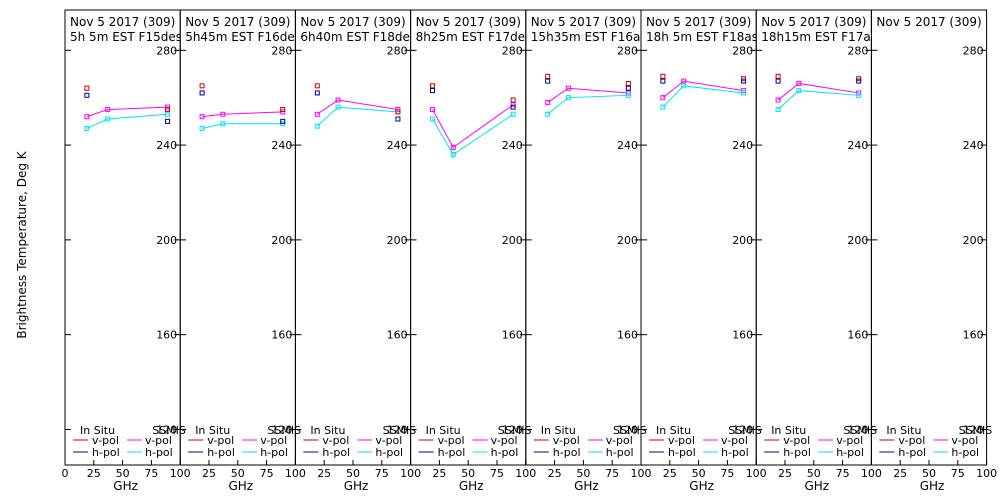  I want to click on panel-time: 6h40m EST F18des, so click(358, 37).